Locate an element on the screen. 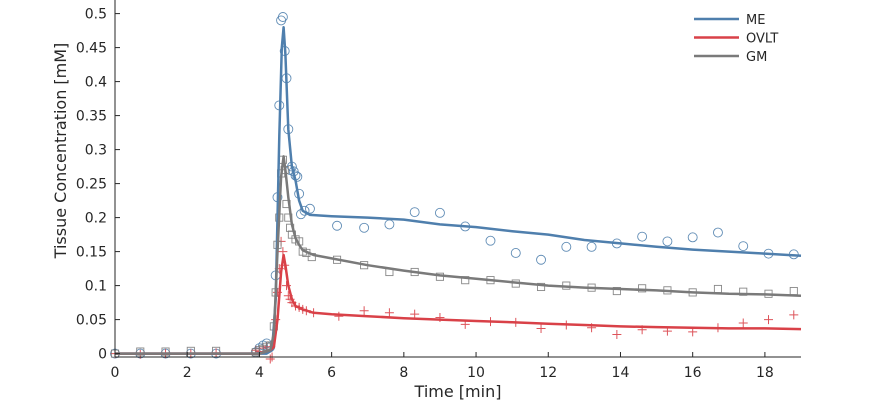 This screenshot has height=404, width=885. y-tick-label: 0.05 is located at coordinates (91, 321).